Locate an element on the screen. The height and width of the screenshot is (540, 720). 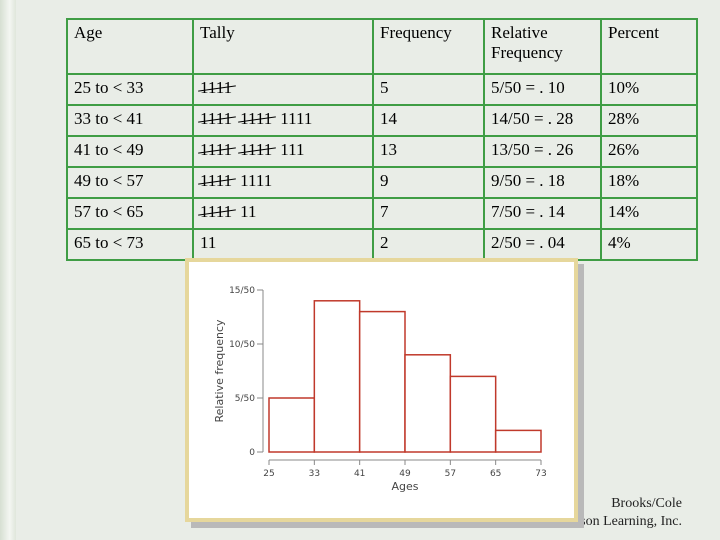
frequency-cell: 2 is located at coordinates (428, 244).